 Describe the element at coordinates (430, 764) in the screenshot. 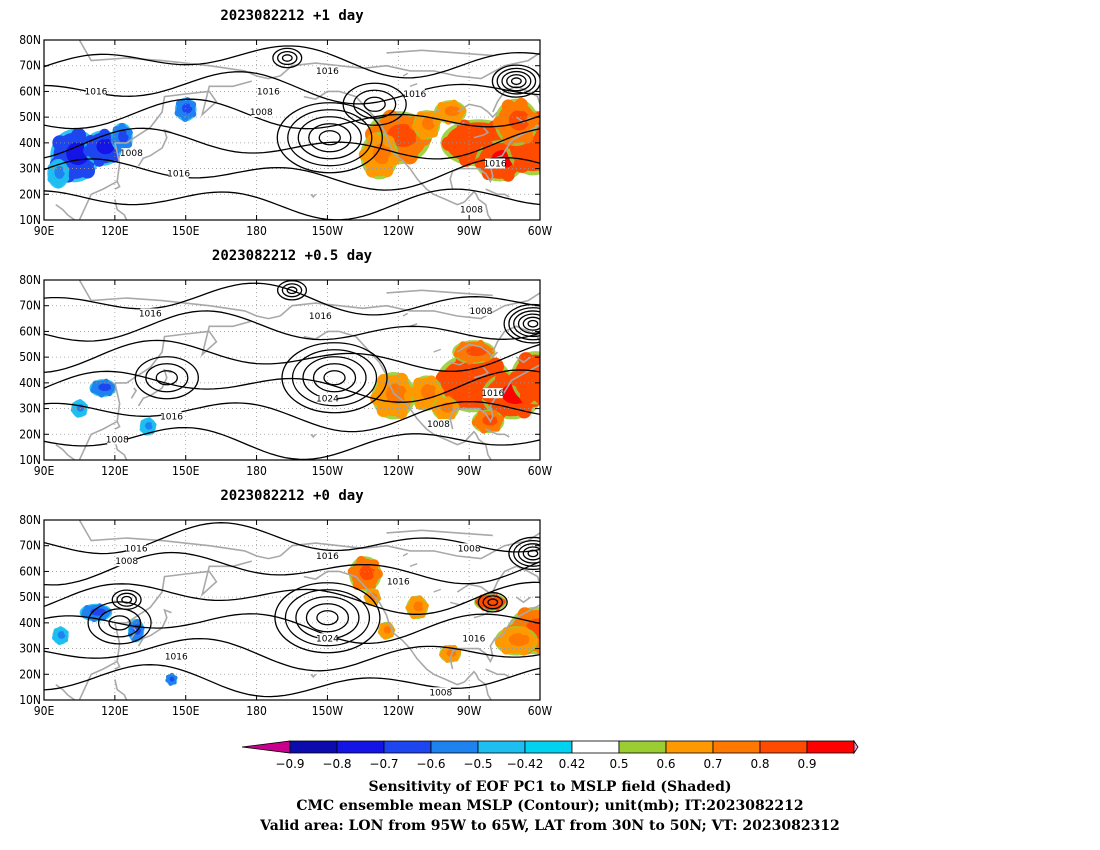

I see `colorbar-tick-label: −0.6` at that location.